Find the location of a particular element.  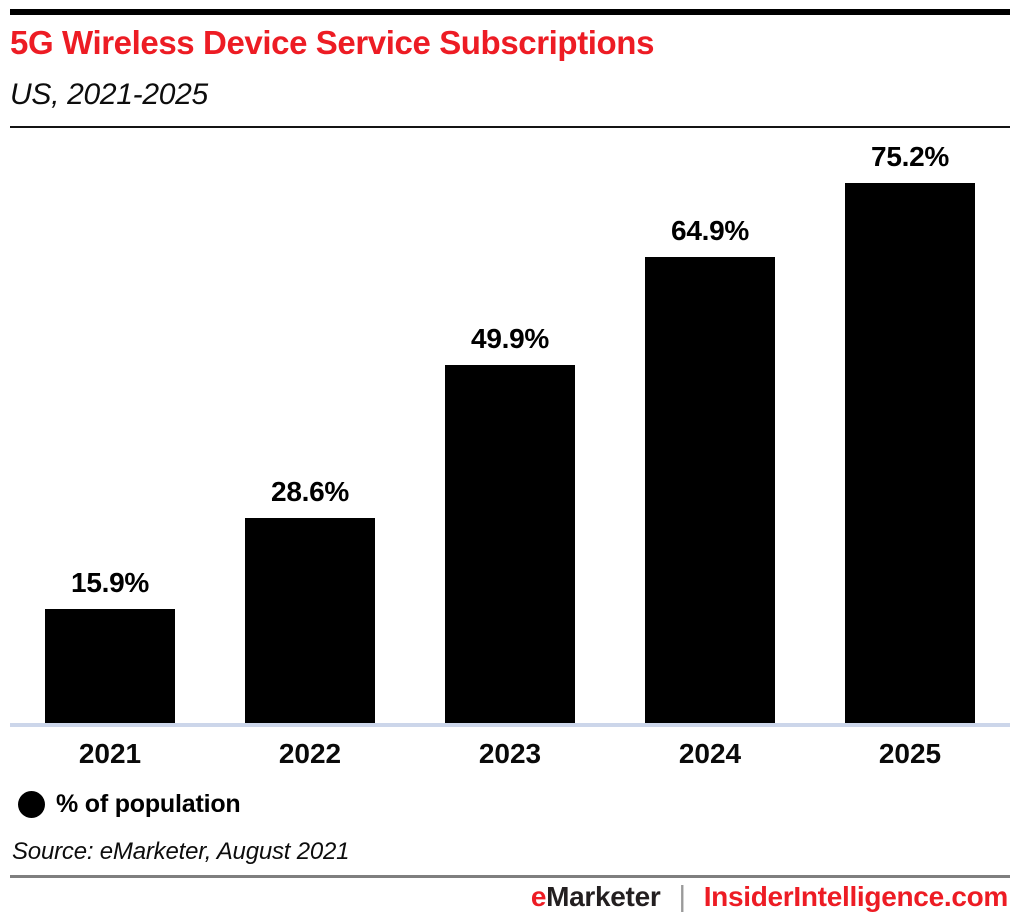

footer-divider is located at coordinates (510, 876).